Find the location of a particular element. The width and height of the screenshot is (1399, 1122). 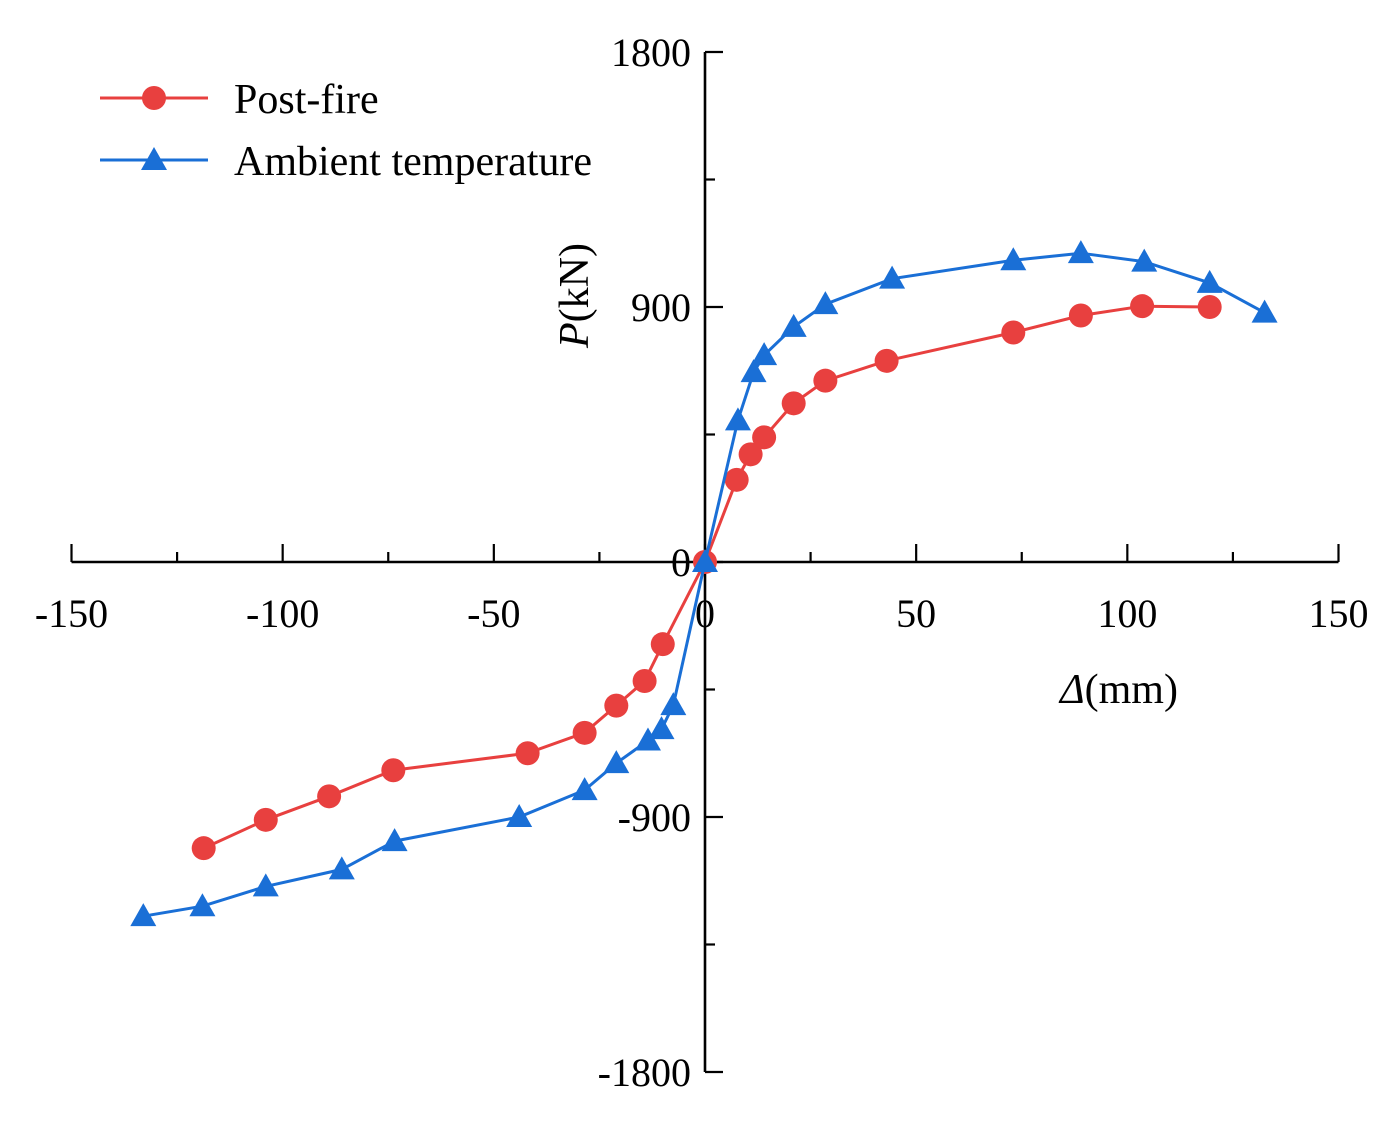

x-tick-label: -150 is located at coordinates (71, 613).